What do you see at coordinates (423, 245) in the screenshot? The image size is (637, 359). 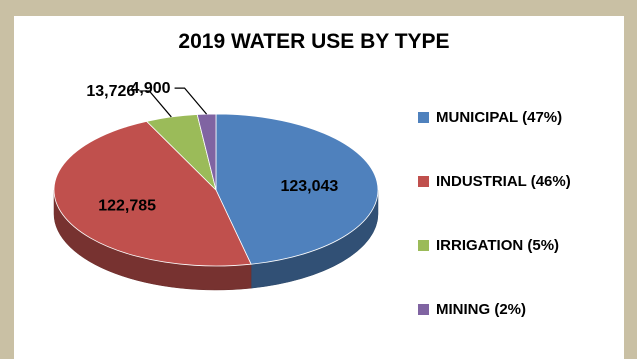 I see `legend-swatch-irrigation` at bounding box center [423, 245].